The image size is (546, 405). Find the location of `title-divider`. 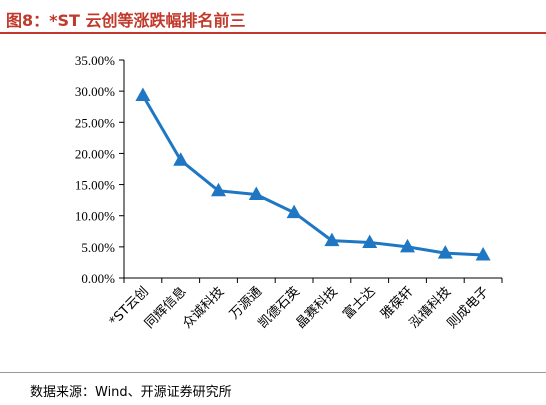

title-divider is located at coordinates (273, 33).